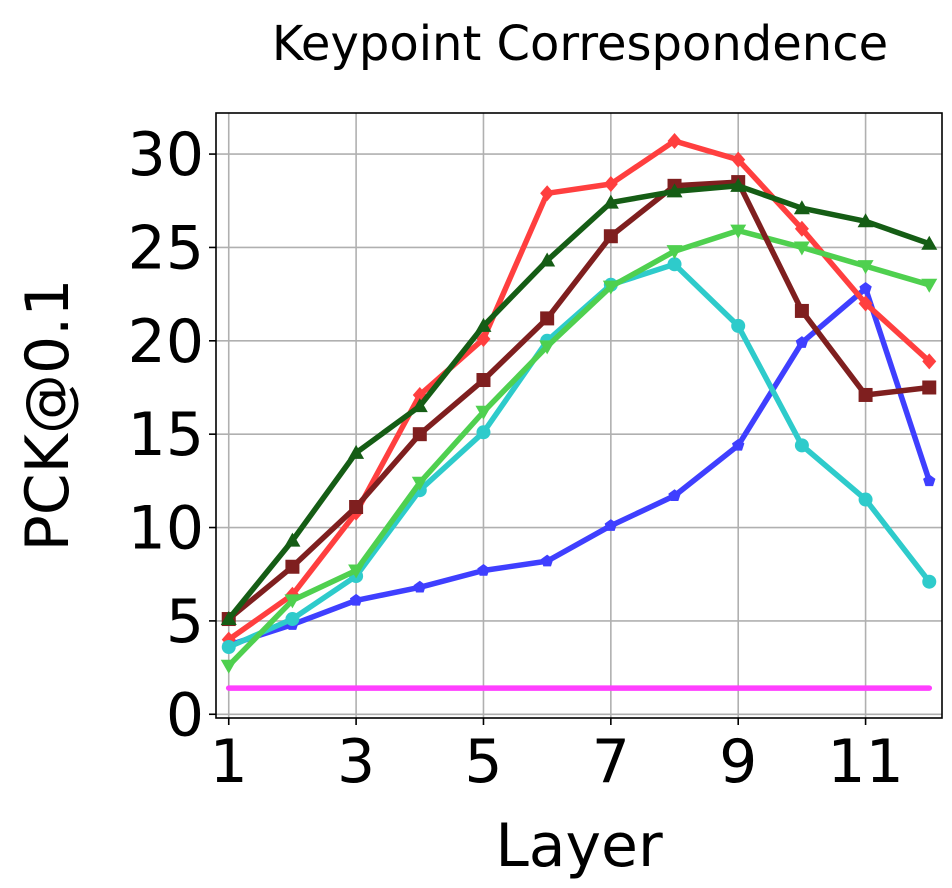 Image resolution: width=952 pixels, height=888 pixels. What do you see at coordinates (166, 342) in the screenshot?
I see `y-tick-label: 20` at bounding box center [166, 342].